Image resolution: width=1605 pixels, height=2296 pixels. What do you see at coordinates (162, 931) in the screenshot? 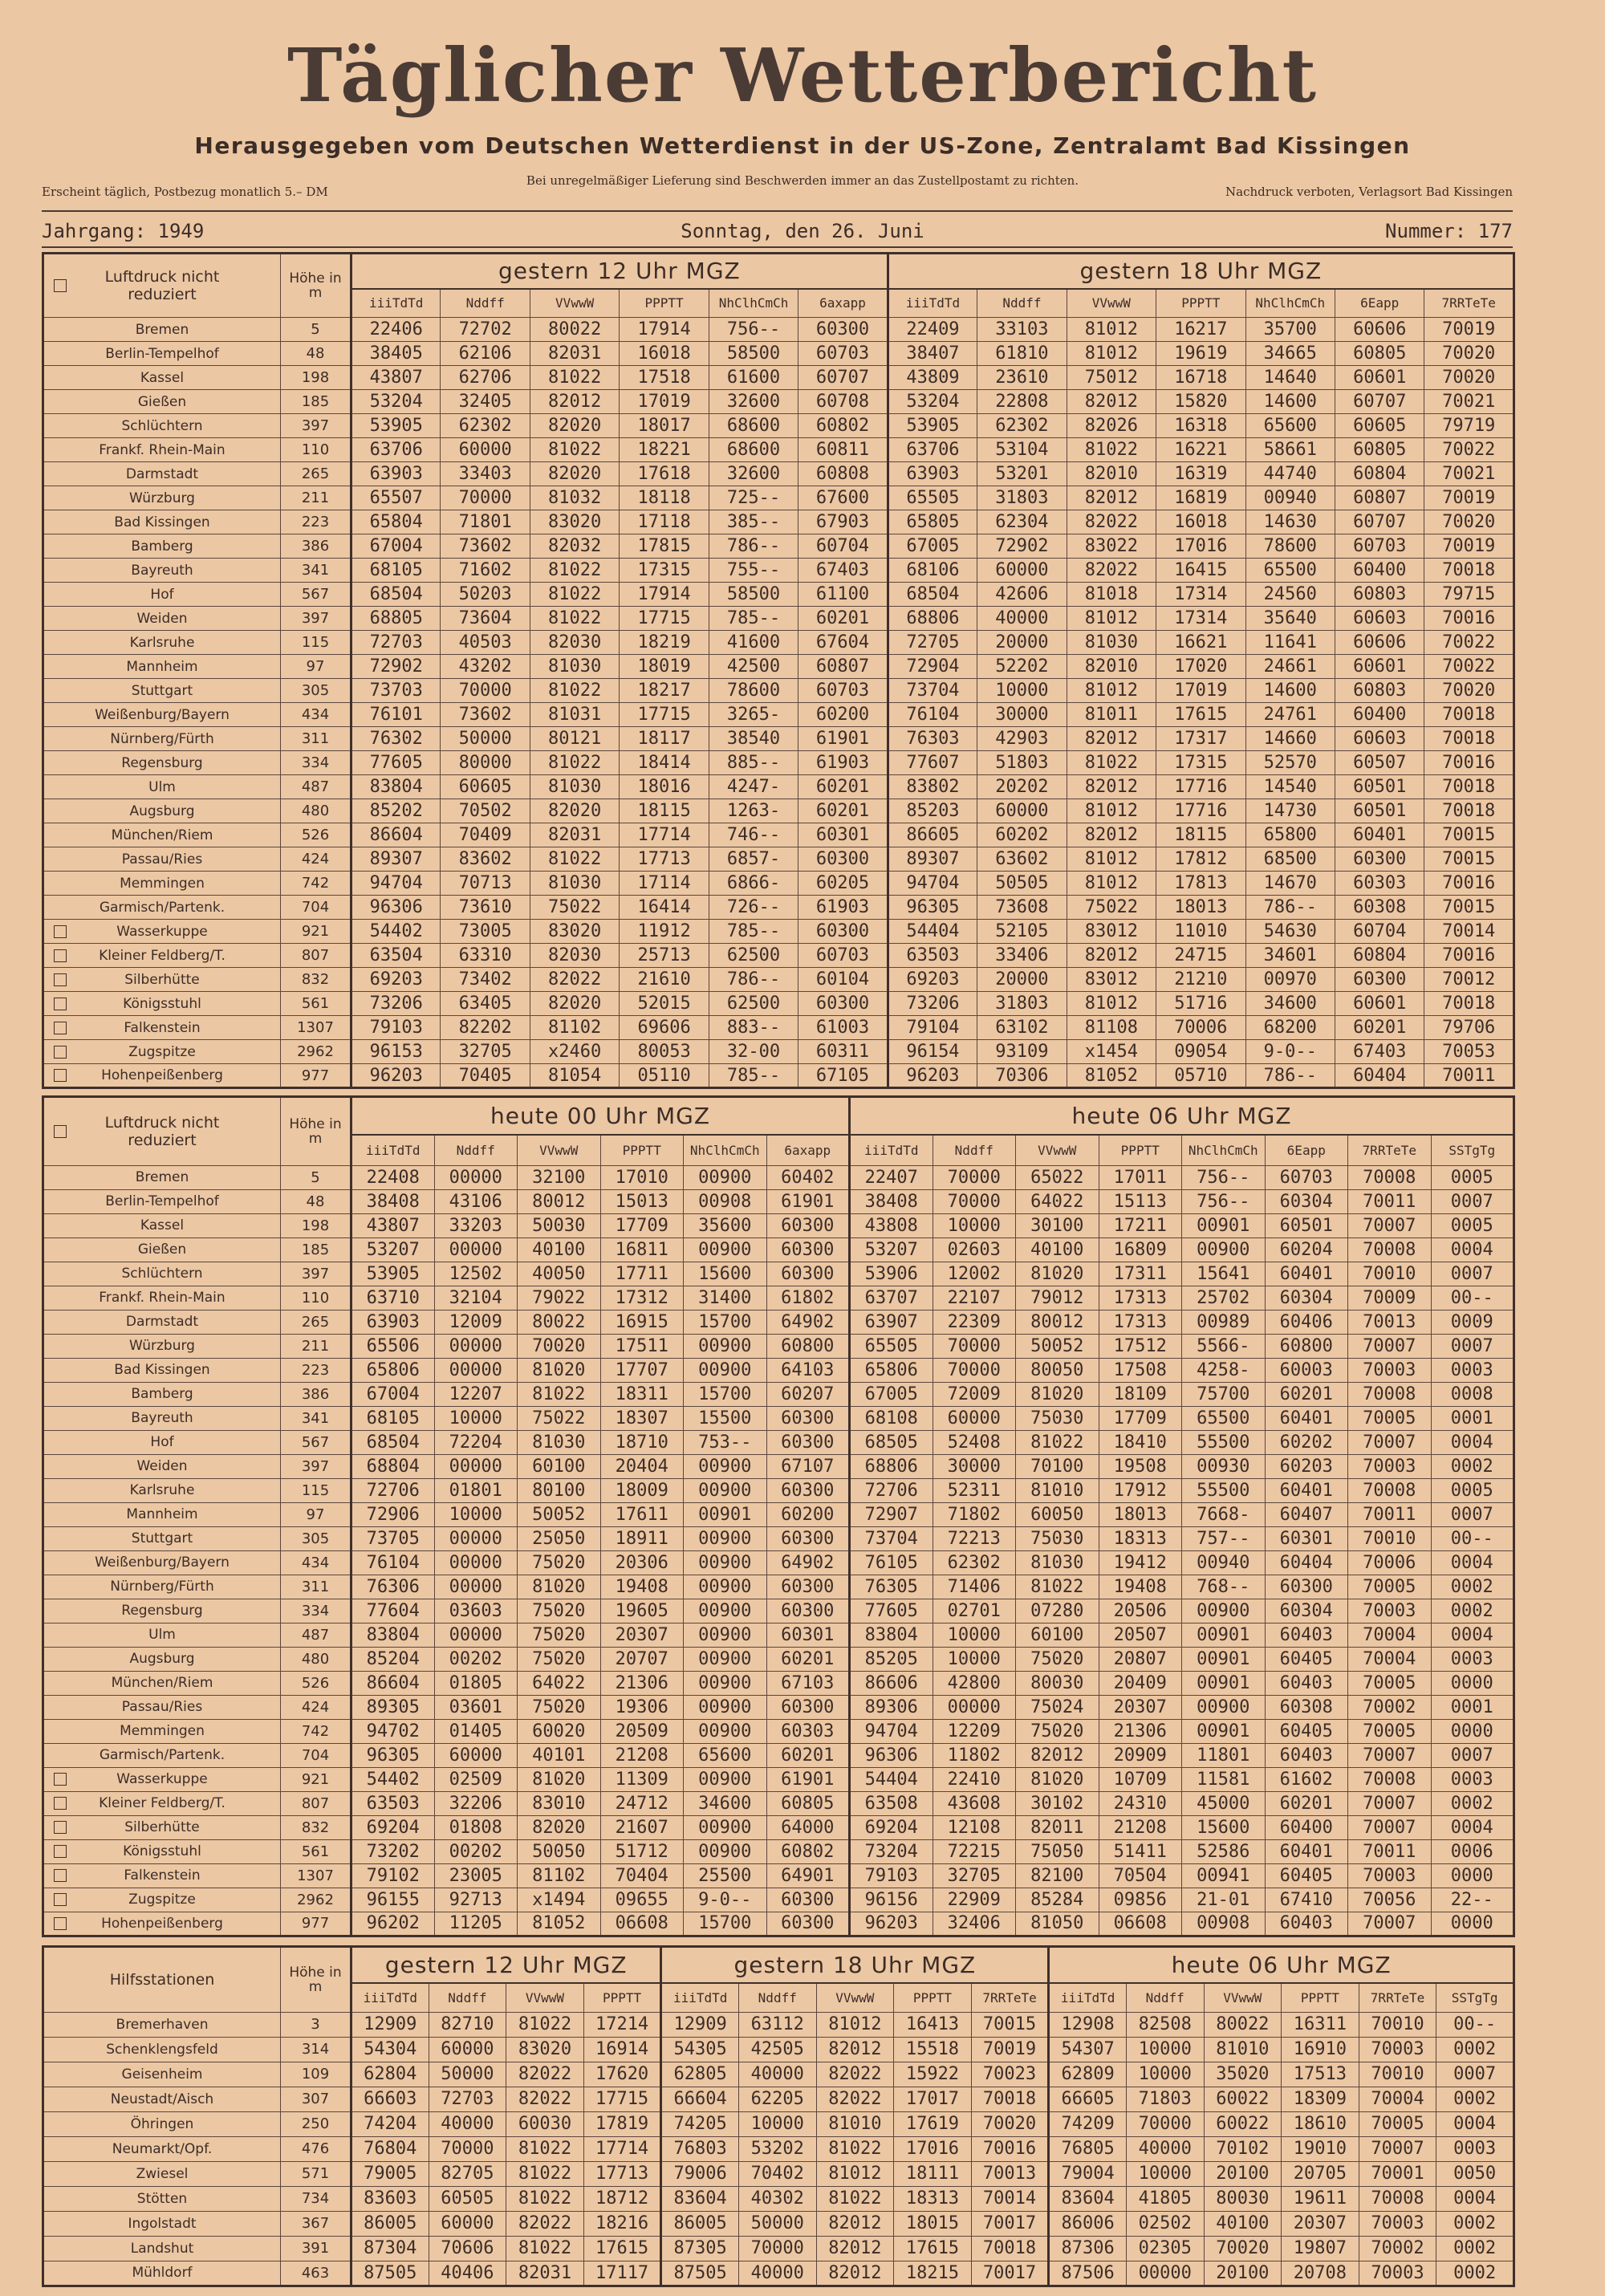
I see `station-name: Wasserkuppe` at bounding box center [162, 931].